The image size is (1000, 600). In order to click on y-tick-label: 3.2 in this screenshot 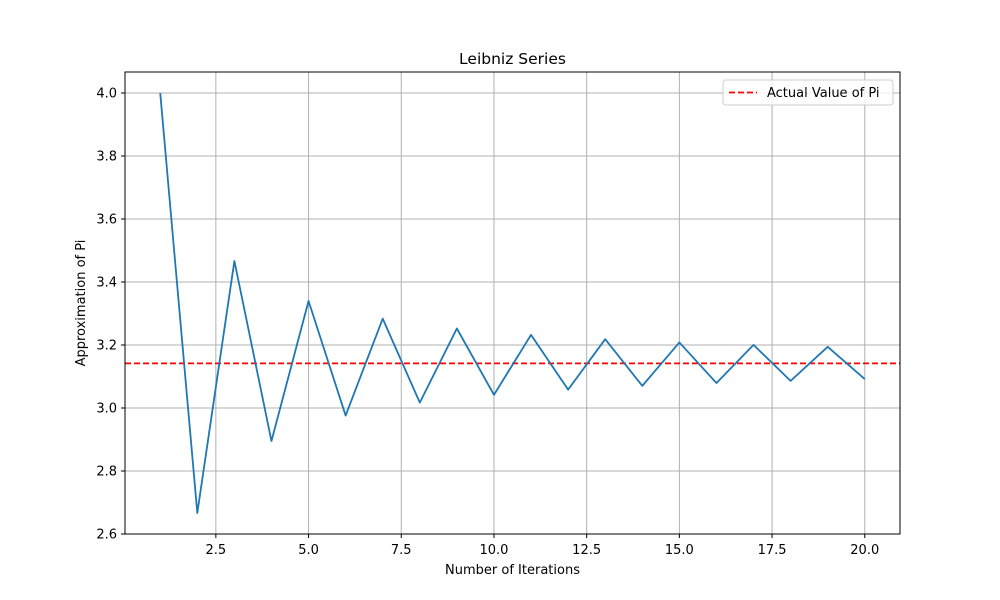, I will do `click(106, 346)`.